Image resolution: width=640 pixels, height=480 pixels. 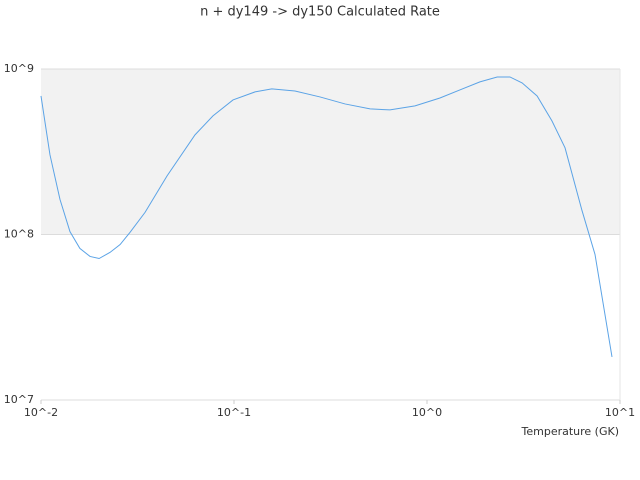 I want to click on x-tick-label: 10^-1, so click(x=234, y=412).